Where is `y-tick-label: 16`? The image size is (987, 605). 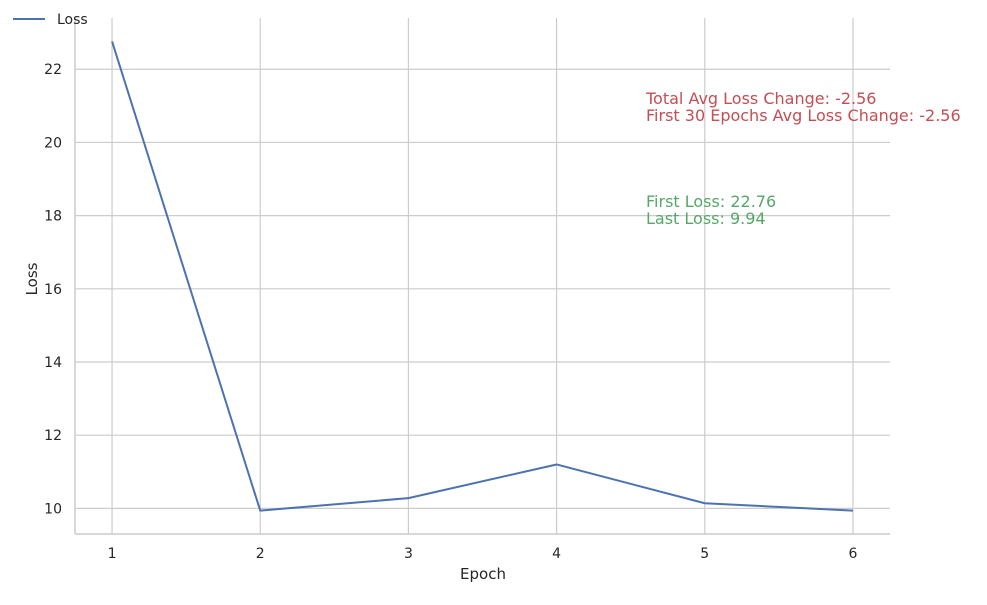
y-tick-label: 16 is located at coordinates (53, 290).